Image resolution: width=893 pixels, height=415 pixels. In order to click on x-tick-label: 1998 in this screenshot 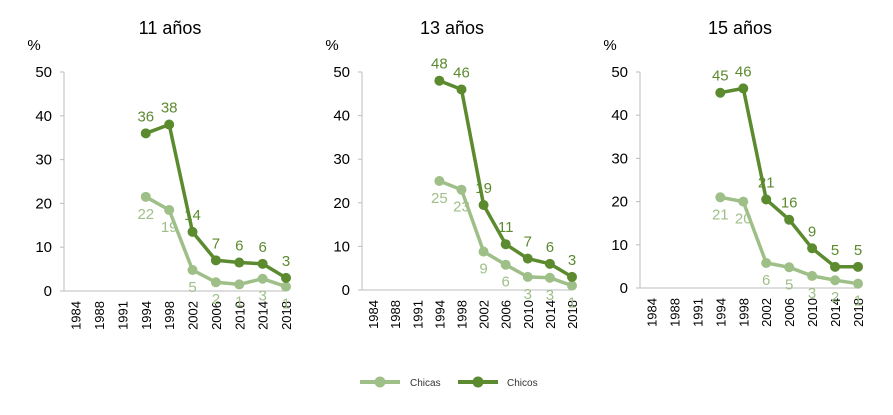, I will do `click(743, 312)`.